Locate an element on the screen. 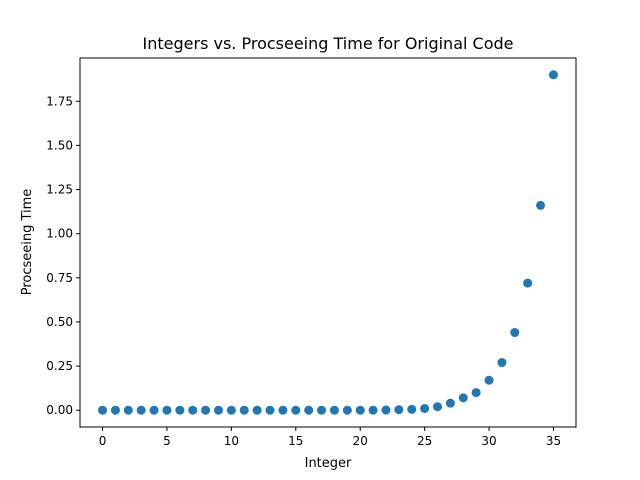 This screenshot has width=640, height=480. x-tick-label: 5 is located at coordinates (167, 441).